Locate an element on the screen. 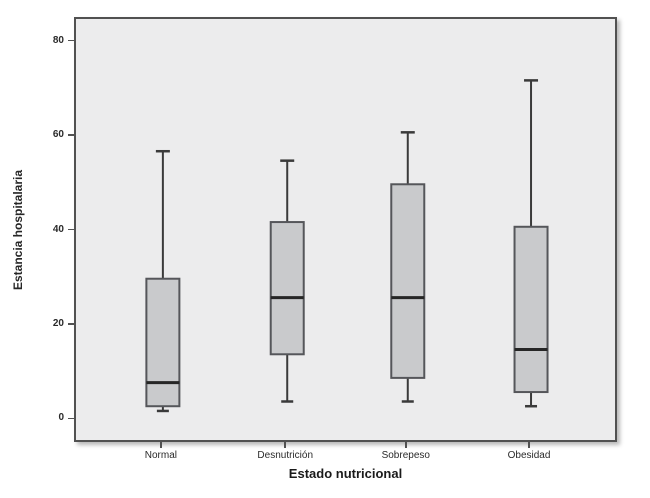  y-tick-label: 80 is located at coordinates (58, 40).